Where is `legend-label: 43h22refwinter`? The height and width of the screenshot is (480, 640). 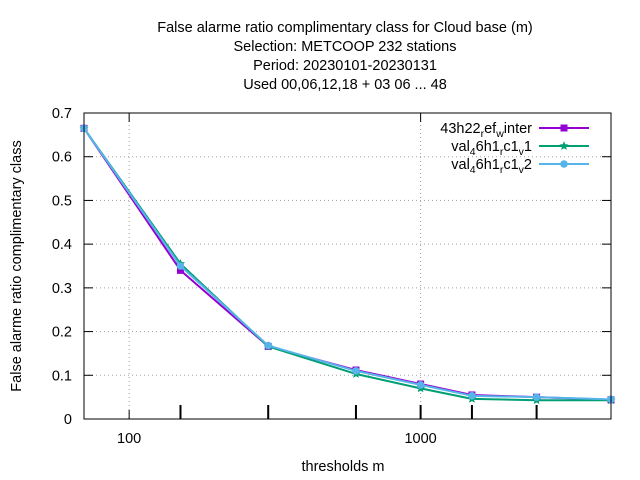
legend-label: 43h22refwinter is located at coordinates (486, 130).